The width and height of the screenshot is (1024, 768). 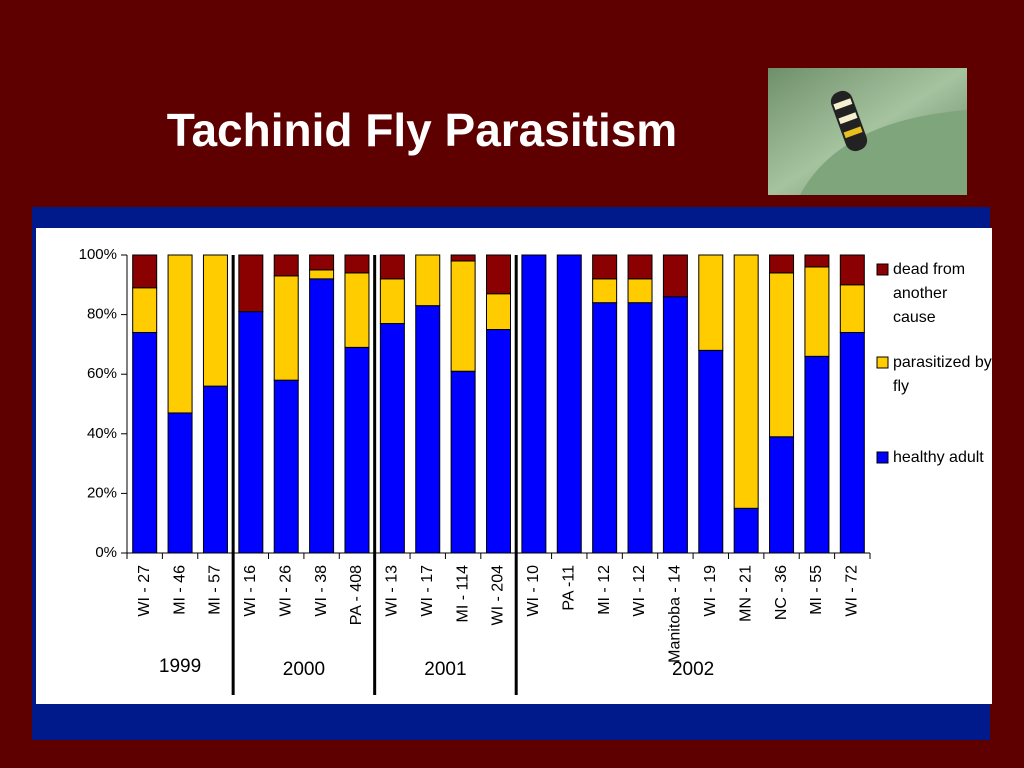 I want to click on legend-label: healthy adult, so click(x=938, y=457).